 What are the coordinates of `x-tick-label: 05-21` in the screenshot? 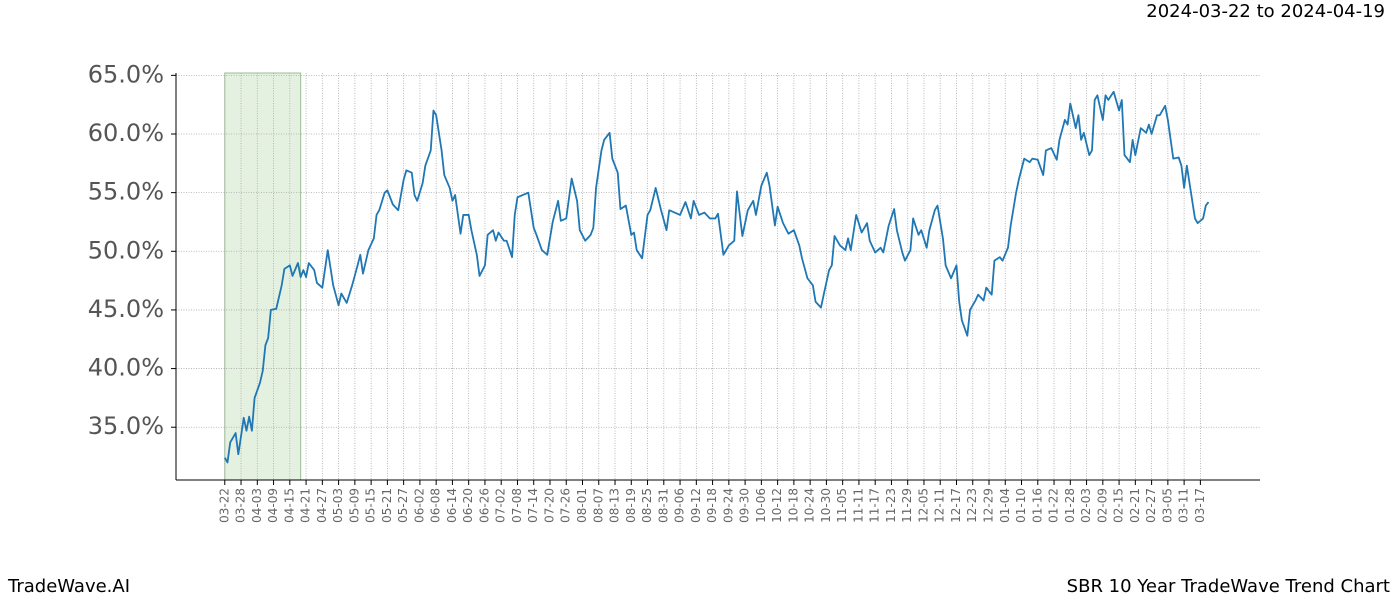 It's located at (387, 505).